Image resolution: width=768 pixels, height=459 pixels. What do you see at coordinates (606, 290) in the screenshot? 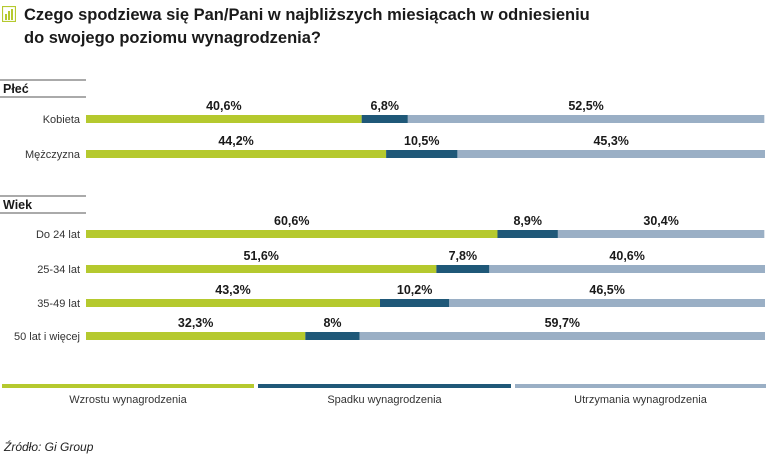
I see `data-label-utrzymania-wynagrodzenia-35-49-lat: 46,5%` at bounding box center [606, 290].